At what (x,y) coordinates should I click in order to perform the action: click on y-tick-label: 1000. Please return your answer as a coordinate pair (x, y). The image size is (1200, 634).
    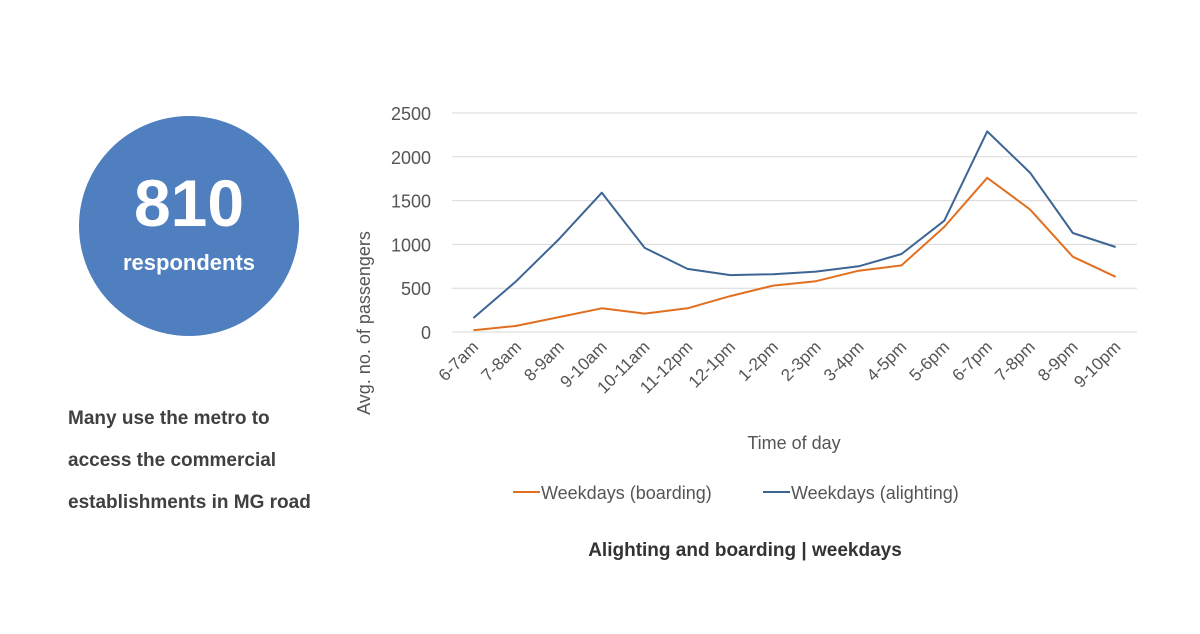
    Looking at the image, I should click on (411, 245).